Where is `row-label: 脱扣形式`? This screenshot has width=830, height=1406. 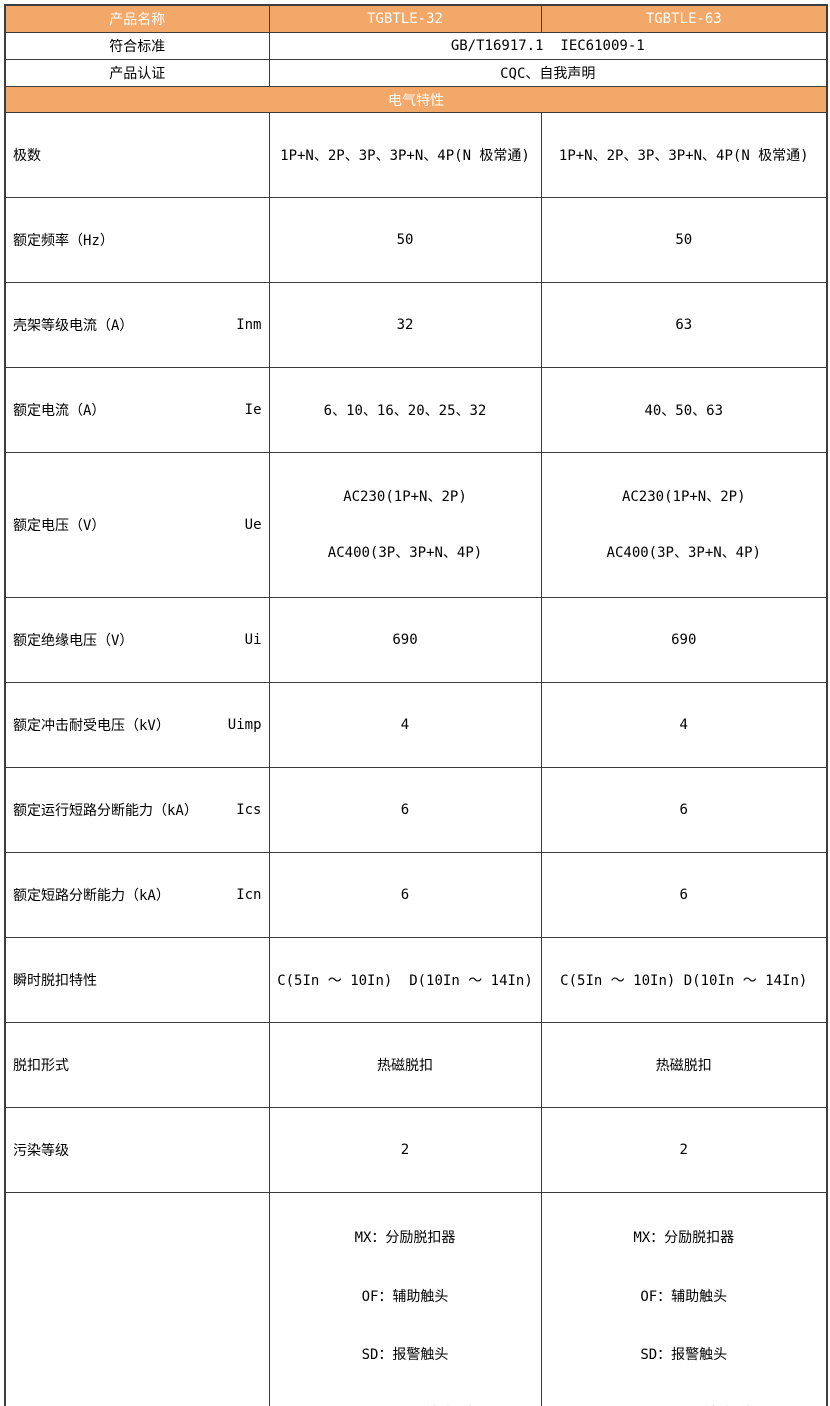 row-label: 脱扣形式 is located at coordinates (41, 1065).